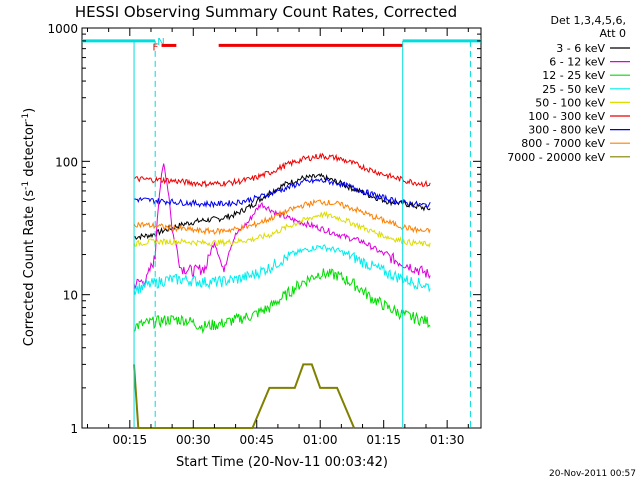 The image size is (640, 480). I want to click on x-tick-label: 01:15, so click(383, 440).